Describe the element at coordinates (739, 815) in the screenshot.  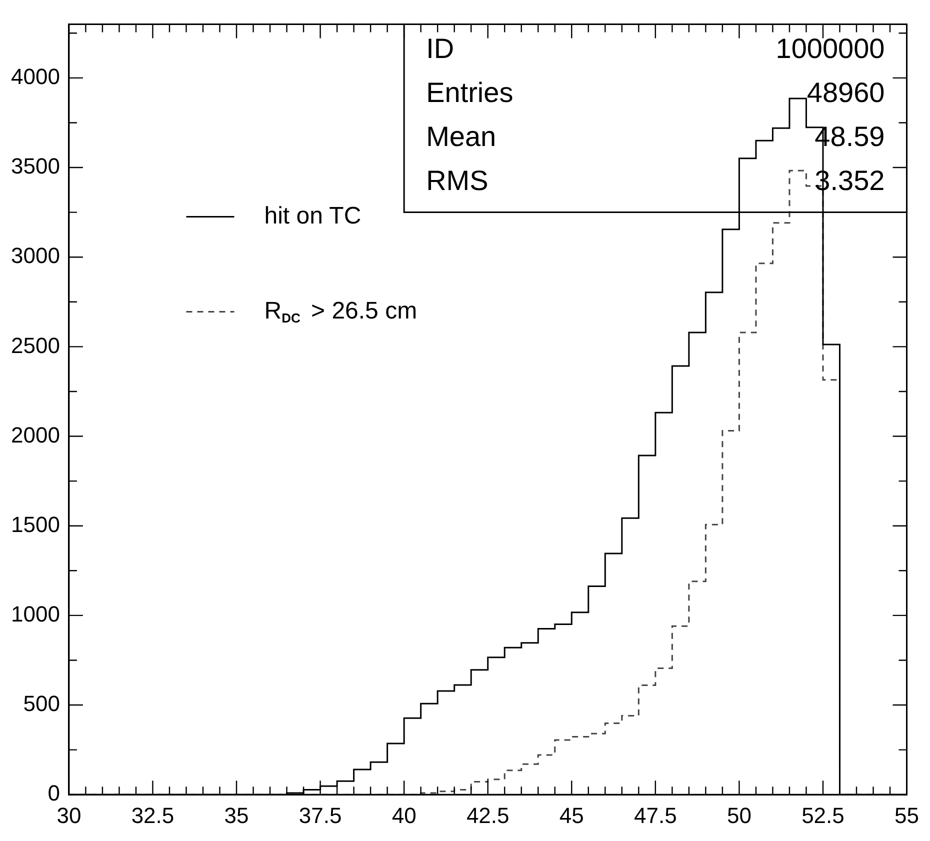
I see `x-tick-label: 50` at that location.